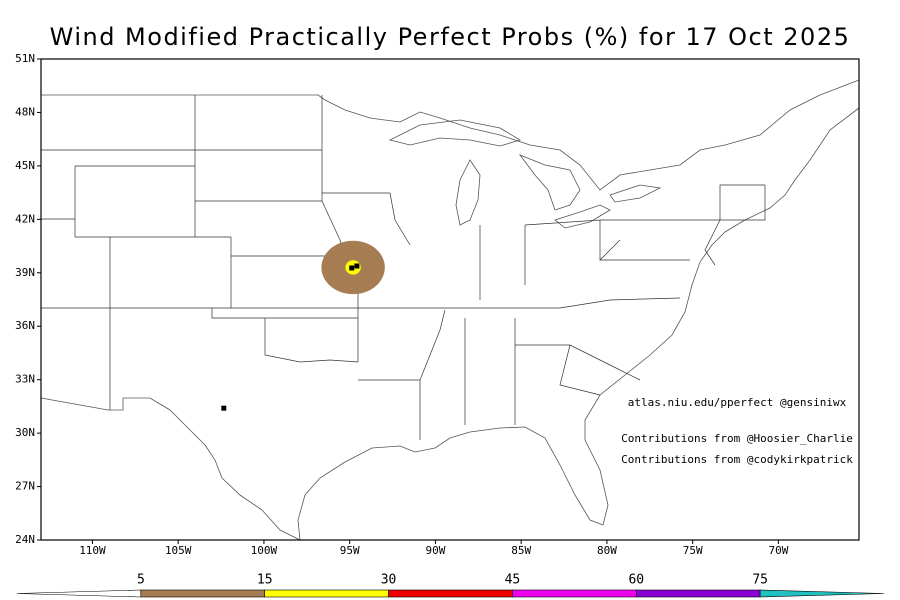 The height and width of the screenshot is (600, 900). What do you see at coordinates (265, 580) in the screenshot?
I see `colorbar-label: 15` at bounding box center [265, 580].